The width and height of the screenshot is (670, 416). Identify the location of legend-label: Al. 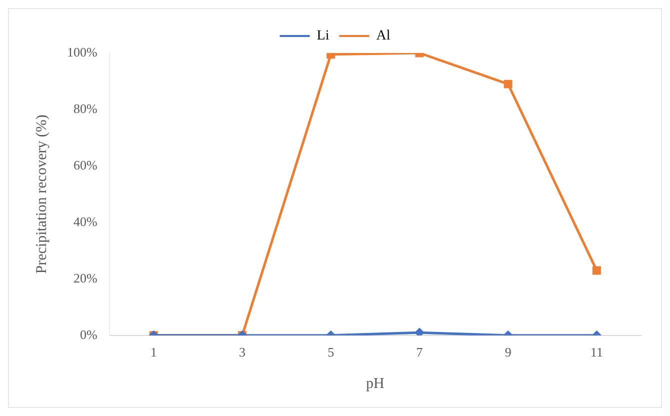
(383, 36).